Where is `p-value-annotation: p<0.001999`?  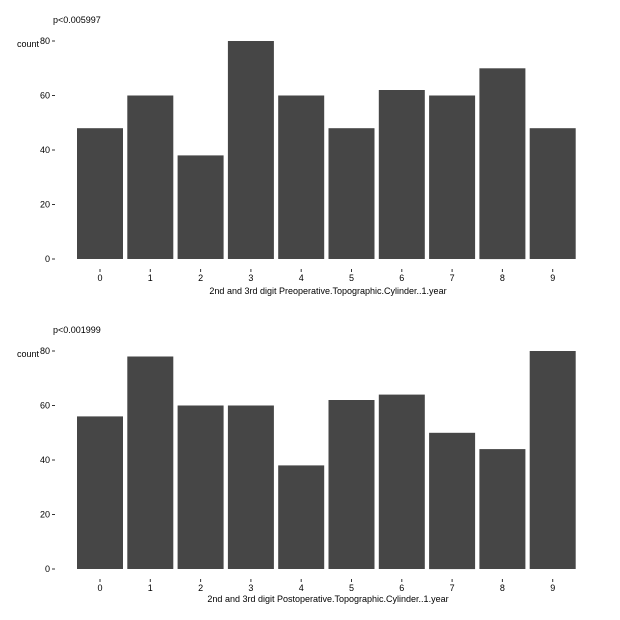 p-value-annotation: p<0.001999 is located at coordinates (77, 330).